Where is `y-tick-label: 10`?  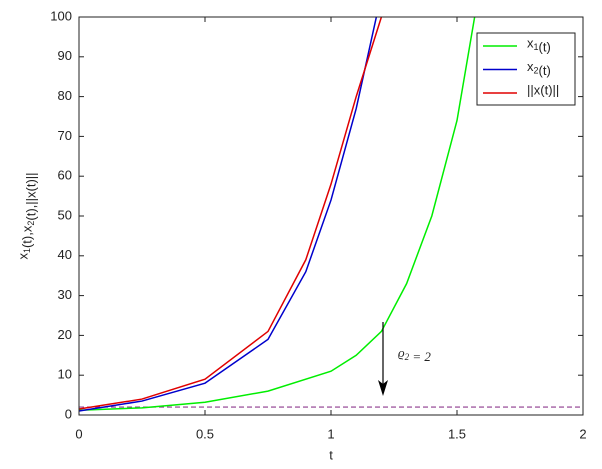 y-tick-label: 10 is located at coordinates (65, 374).